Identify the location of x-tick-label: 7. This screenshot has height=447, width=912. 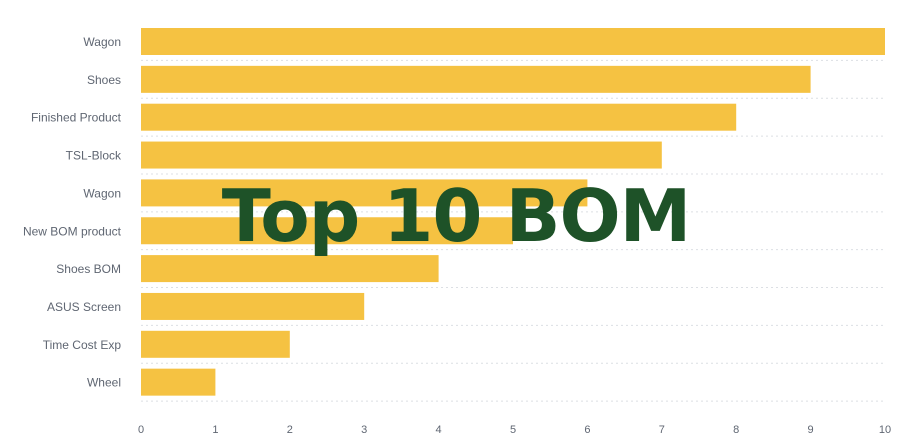
(662, 430).